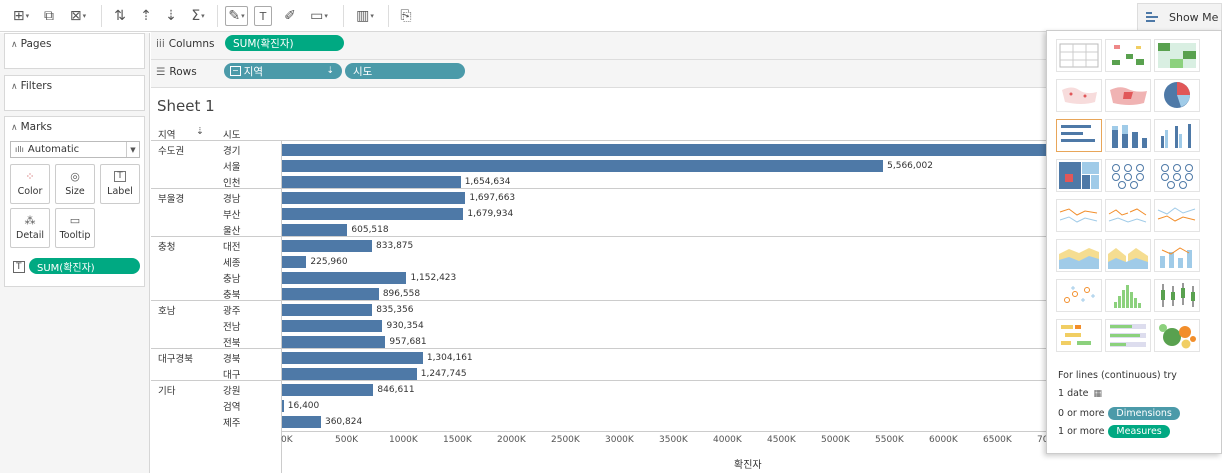 Image resolution: width=1222 pixels, height=473 pixels. I want to click on fit-icon: ▭ ▾, so click(319, 16).